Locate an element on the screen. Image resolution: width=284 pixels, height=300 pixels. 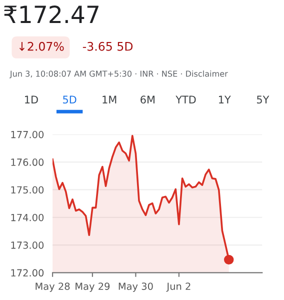
text: -3.65 5D is located at coordinates (107, 46).